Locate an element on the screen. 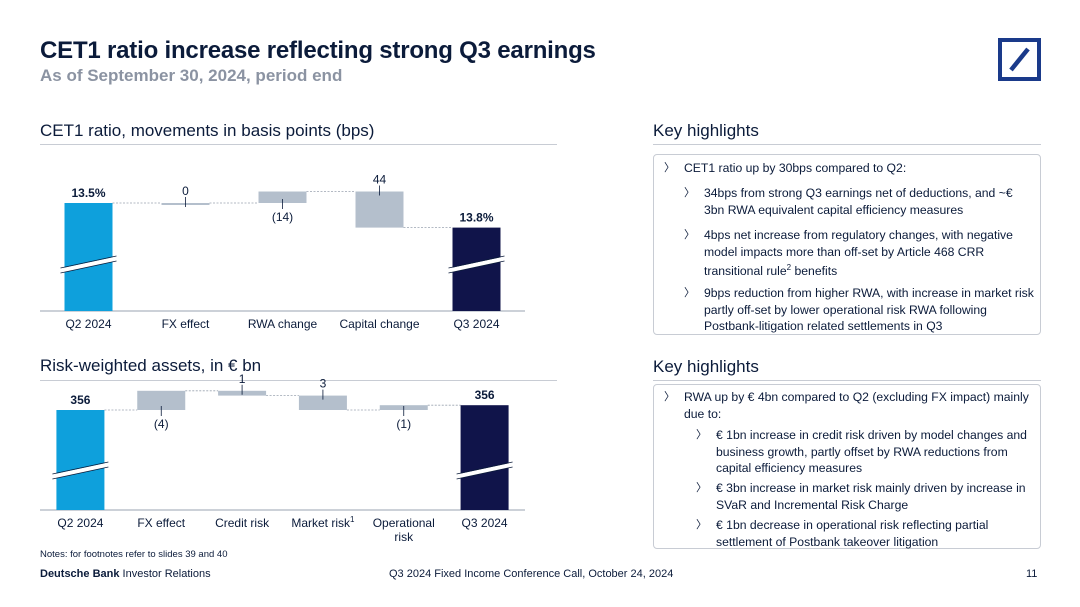 Image resolution: width=1080 pixels, height=607 pixels. data-label-rwa-change: (14) is located at coordinates (282, 217).